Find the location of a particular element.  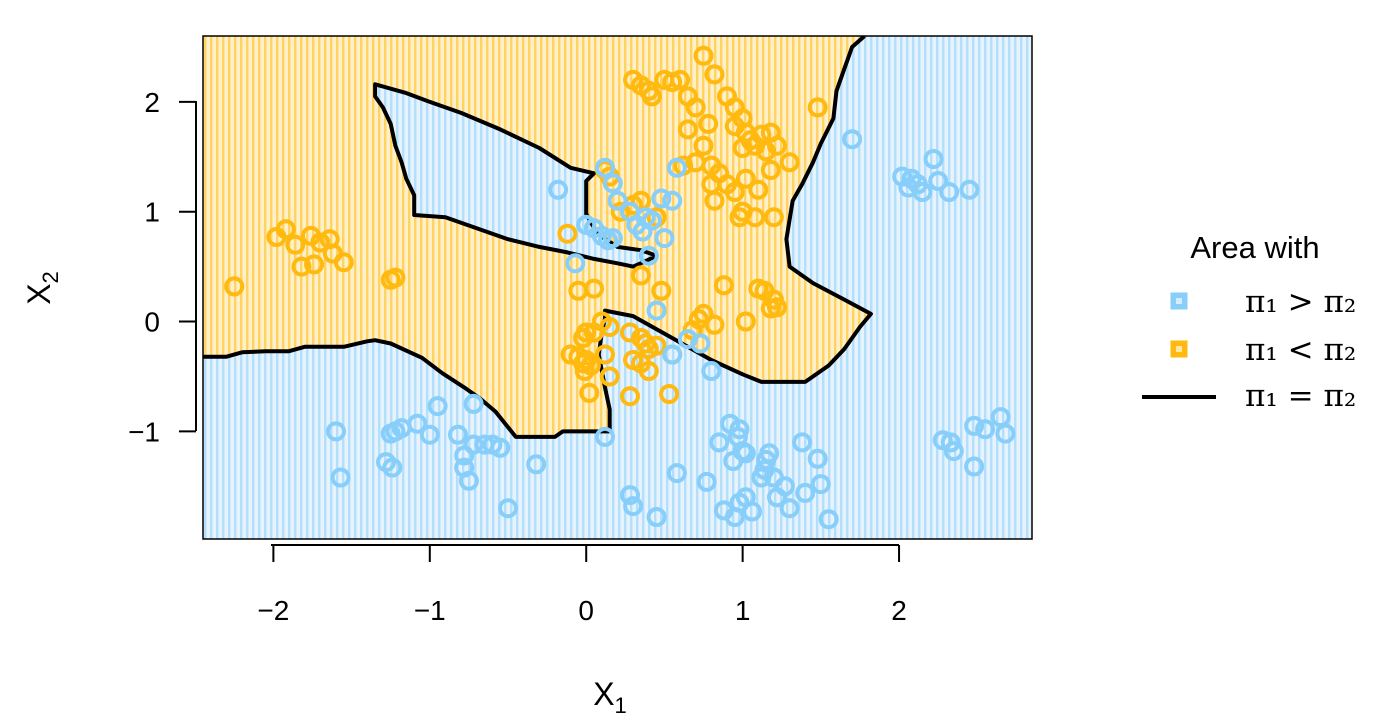

x-tick-label: 0 is located at coordinates (586, 610).